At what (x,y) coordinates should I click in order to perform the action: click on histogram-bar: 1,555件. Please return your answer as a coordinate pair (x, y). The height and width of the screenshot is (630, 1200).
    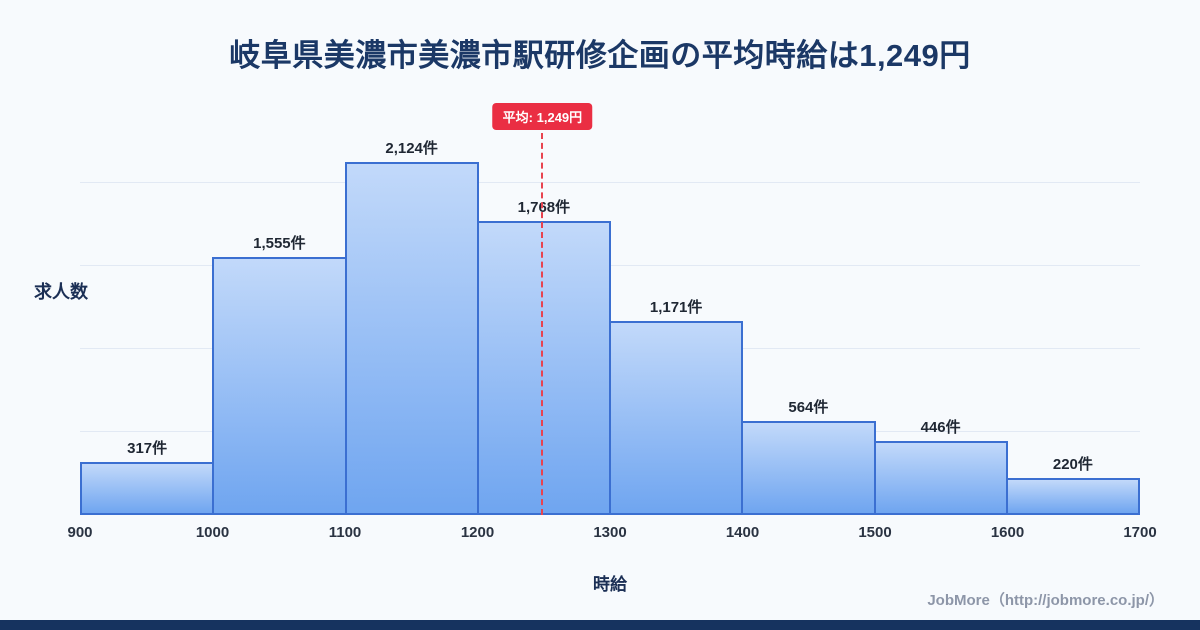
    Looking at the image, I should click on (279, 375).